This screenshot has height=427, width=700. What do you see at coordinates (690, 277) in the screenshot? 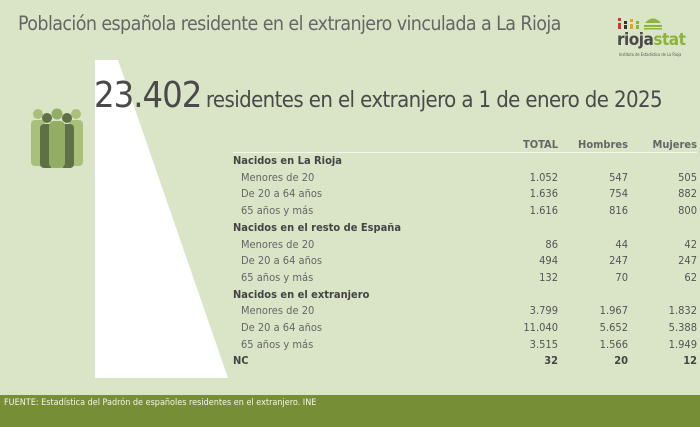
I see `cell-value: 62` at bounding box center [690, 277].